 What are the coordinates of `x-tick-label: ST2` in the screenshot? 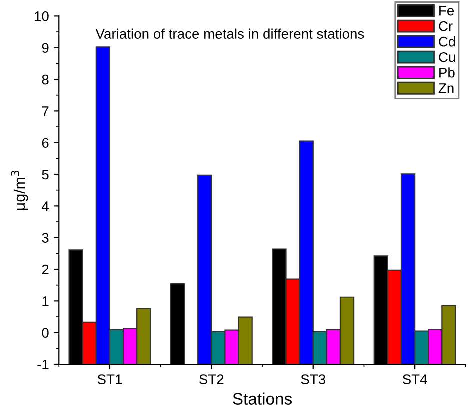 It's located at (212, 379).